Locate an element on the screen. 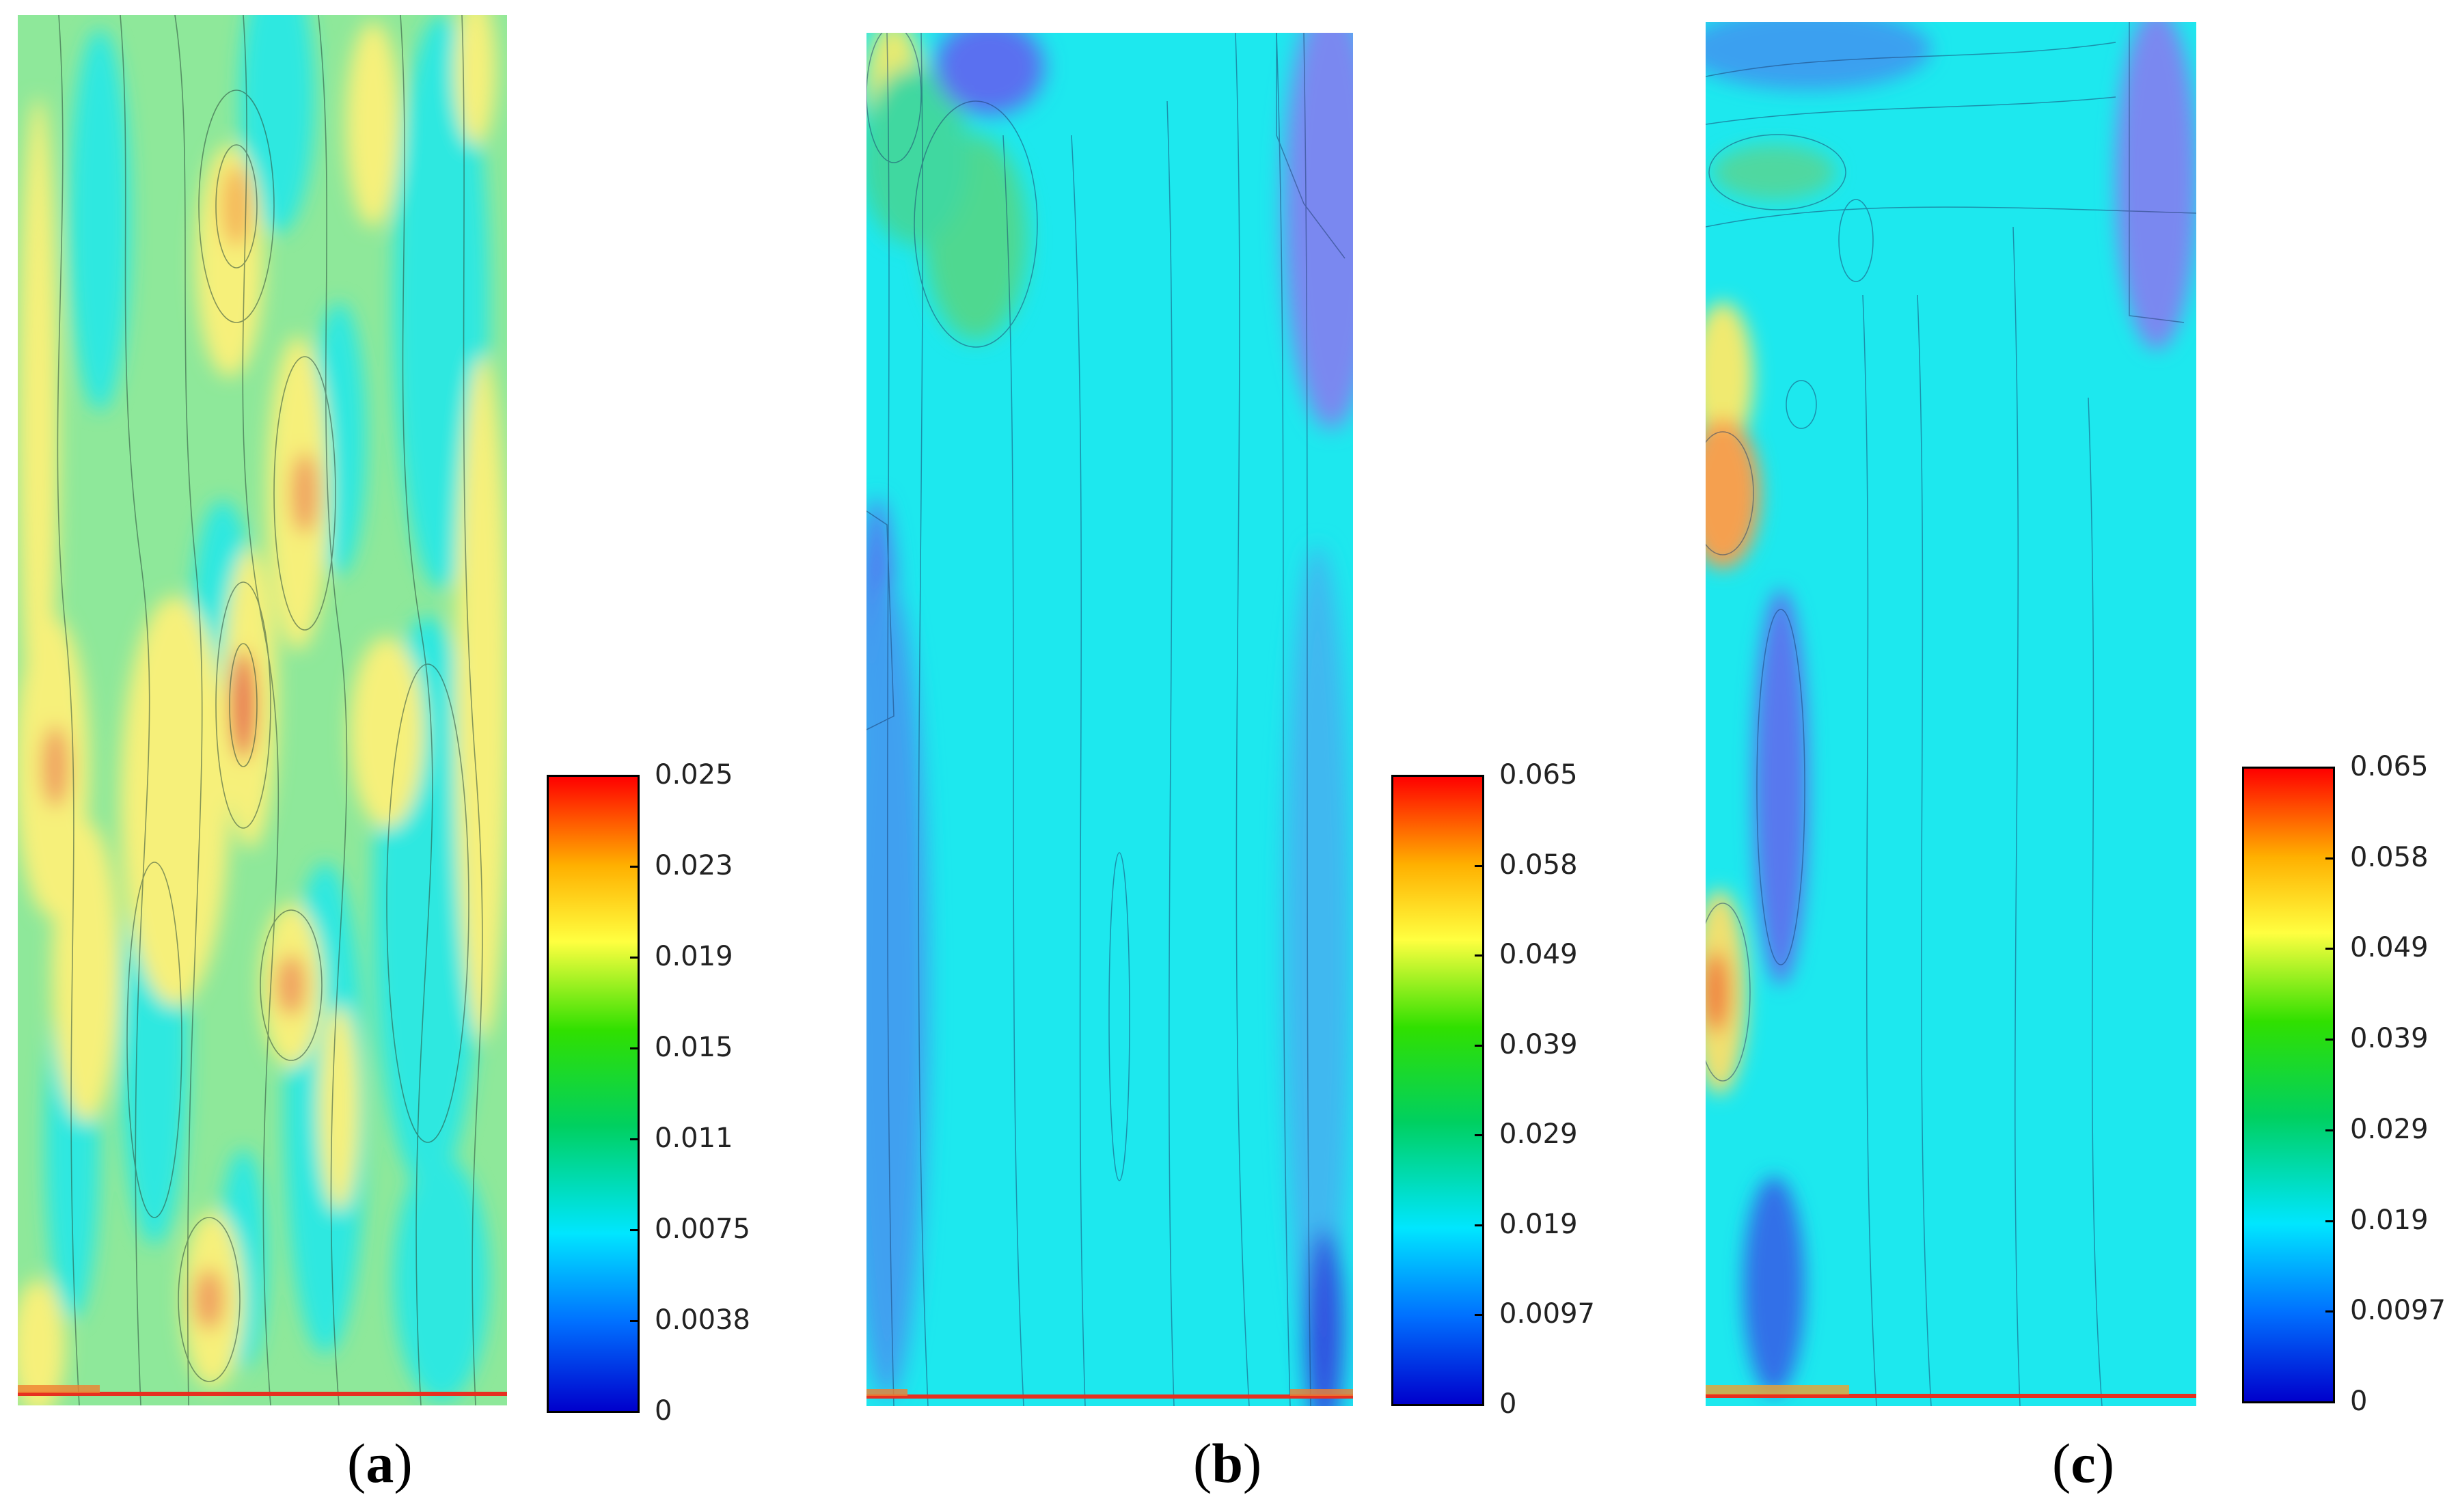 The image size is (2458, 1512). colorbar-b is located at coordinates (1437, 1090).